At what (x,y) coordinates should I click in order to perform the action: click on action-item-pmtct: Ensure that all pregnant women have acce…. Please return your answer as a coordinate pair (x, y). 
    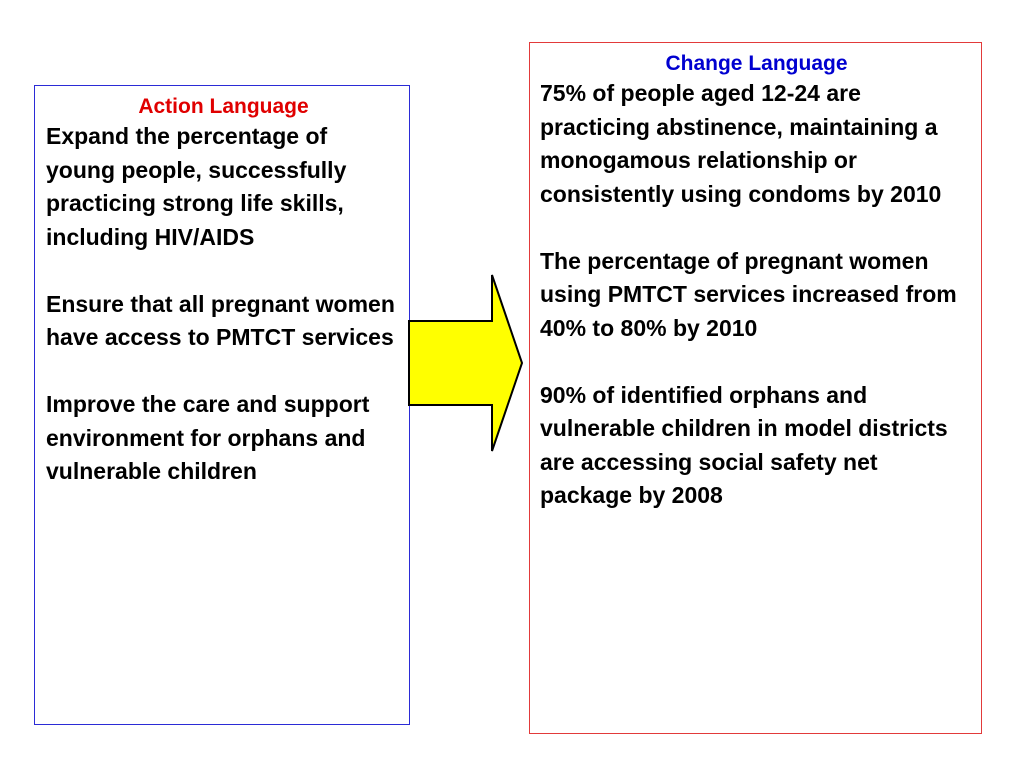
    Looking at the image, I should click on (220, 320).